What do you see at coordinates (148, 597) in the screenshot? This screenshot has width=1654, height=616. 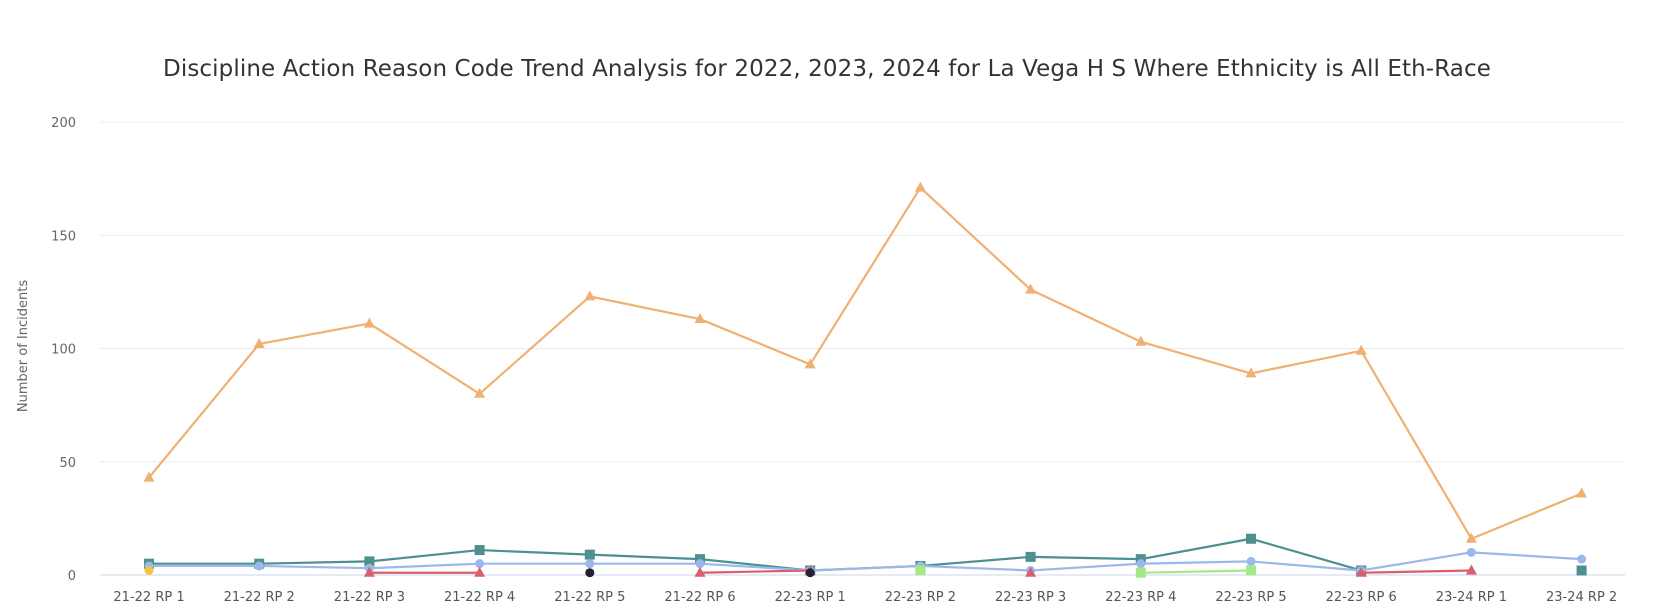 I see `x-tick-label: 21-22 RP 1` at bounding box center [148, 597].